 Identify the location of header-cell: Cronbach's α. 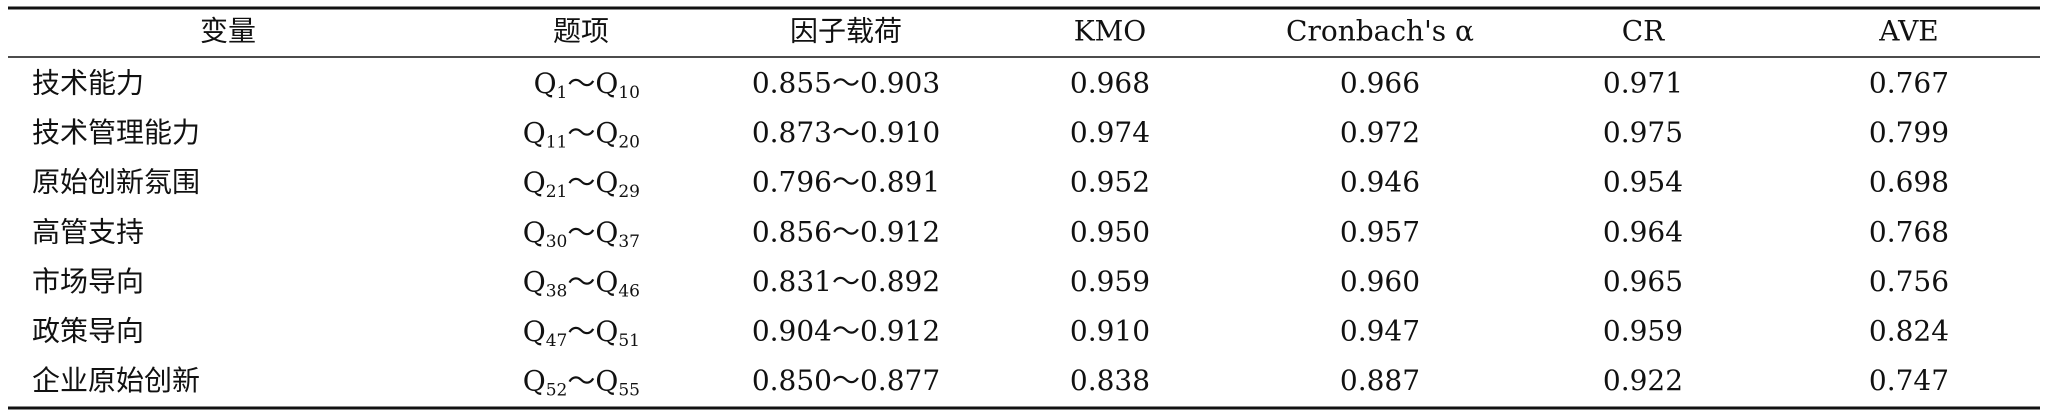
(1380, 31).